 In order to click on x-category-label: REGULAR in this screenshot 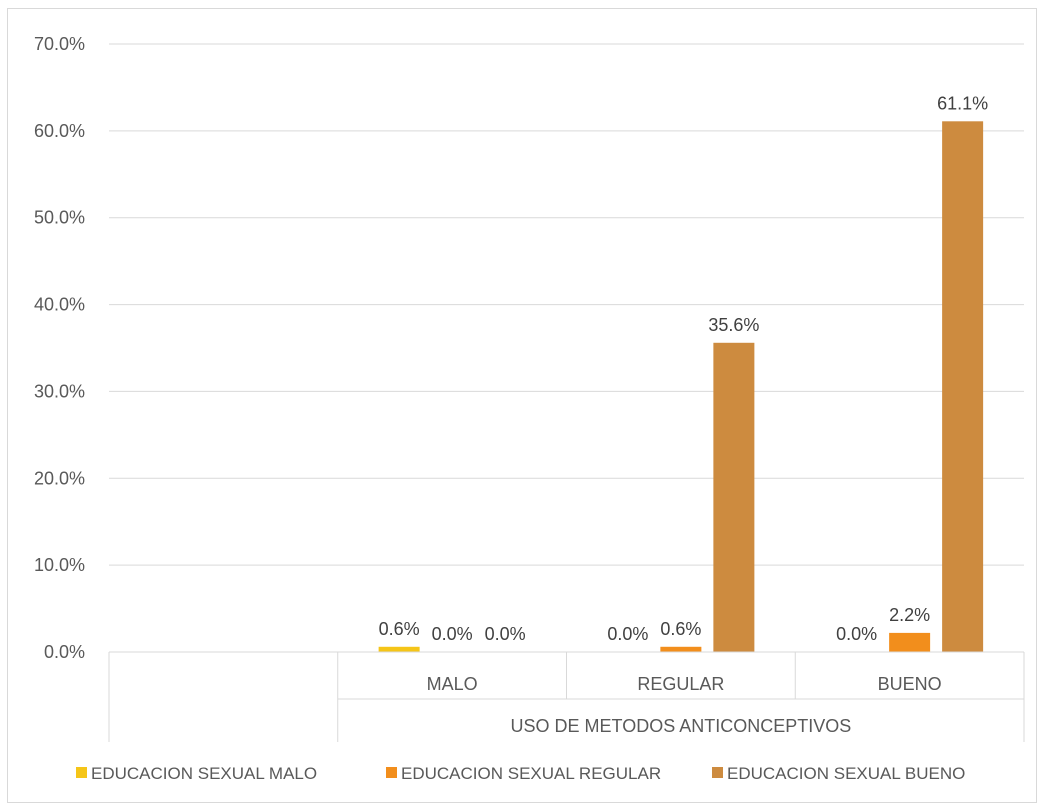, I will do `click(680, 684)`.